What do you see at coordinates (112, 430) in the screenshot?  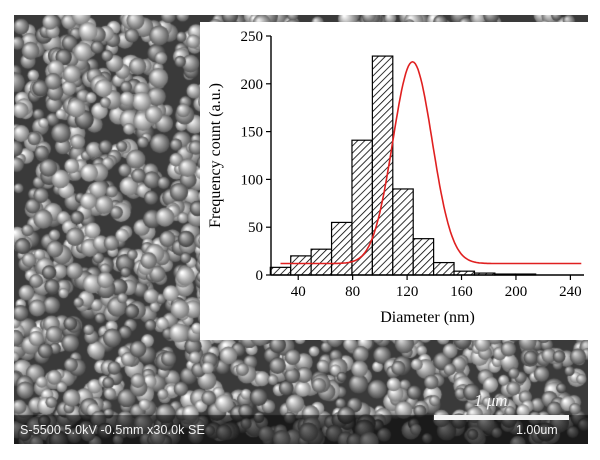 I see `instrument-info-text: S-5500 5.0kV -0.5mm x30.0k SE` at bounding box center [112, 430].